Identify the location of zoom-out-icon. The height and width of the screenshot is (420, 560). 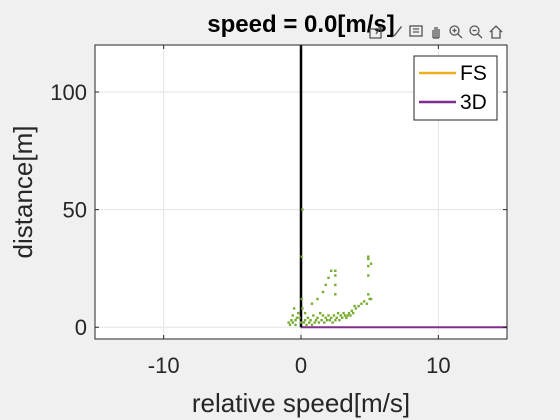
(476, 32).